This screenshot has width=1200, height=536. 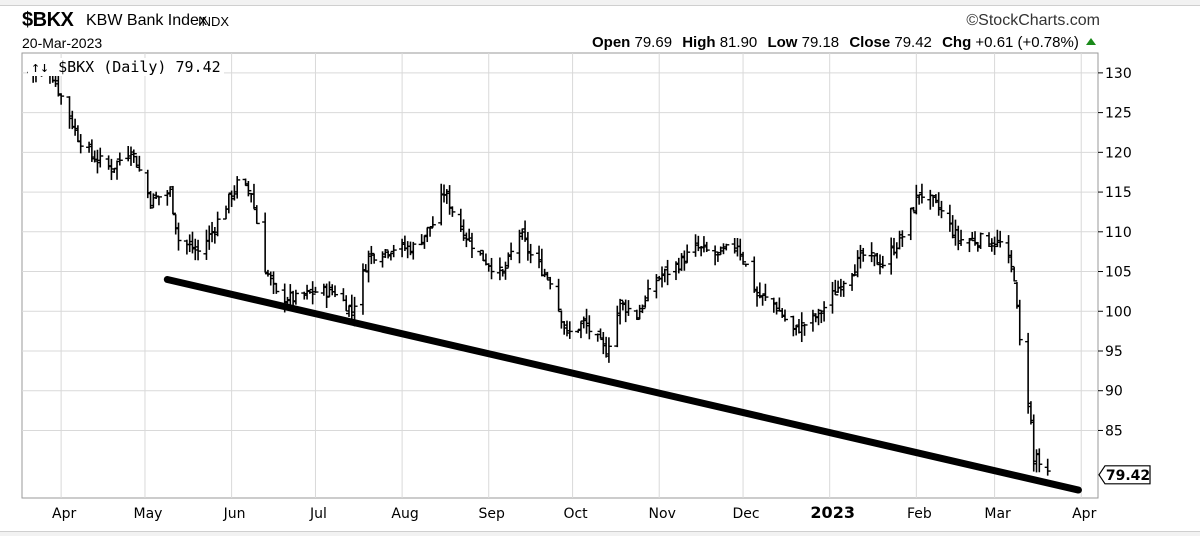 What do you see at coordinates (139, 67) in the screenshot?
I see `legend-label: $BKX (Daily) 79.42` at bounding box center [139, 67].